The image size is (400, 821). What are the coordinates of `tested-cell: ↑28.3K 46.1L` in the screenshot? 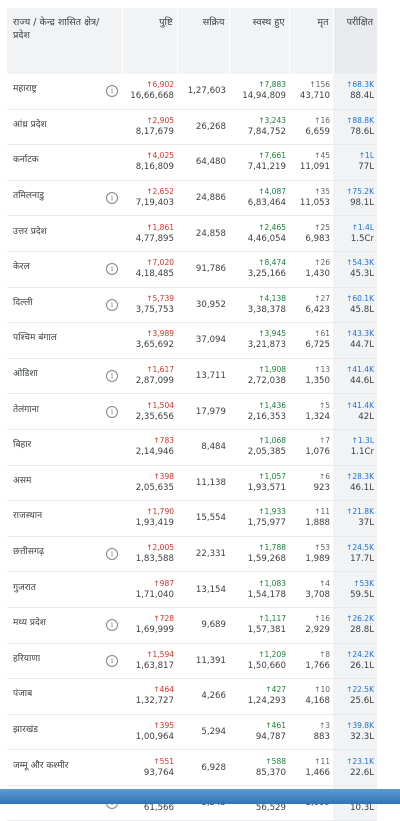 It's located at (355, 483).